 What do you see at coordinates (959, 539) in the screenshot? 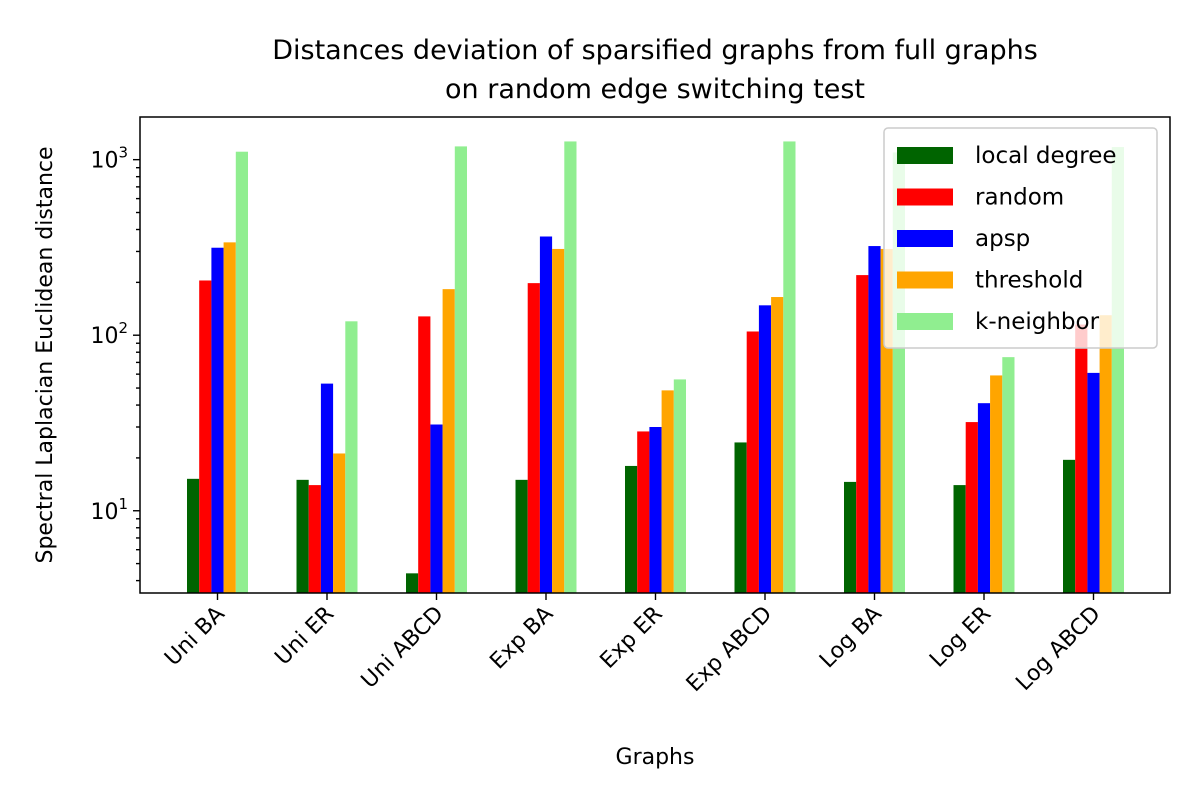
I see `bar-local-degree-log-er` at bounding box center [959, 539].